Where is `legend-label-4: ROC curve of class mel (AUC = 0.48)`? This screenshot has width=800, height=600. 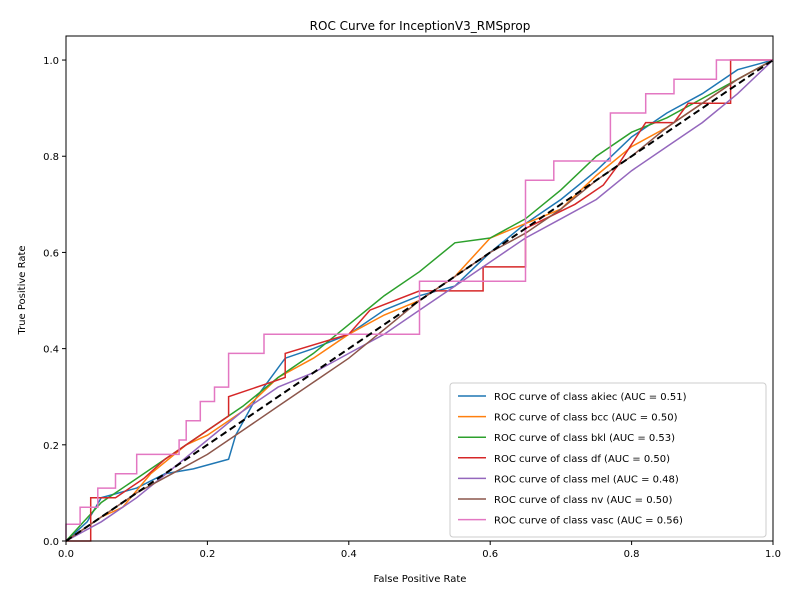 legend-label-4: ROC curve of class mel (AUC = 0.48) is located at coordinates (586, 479).